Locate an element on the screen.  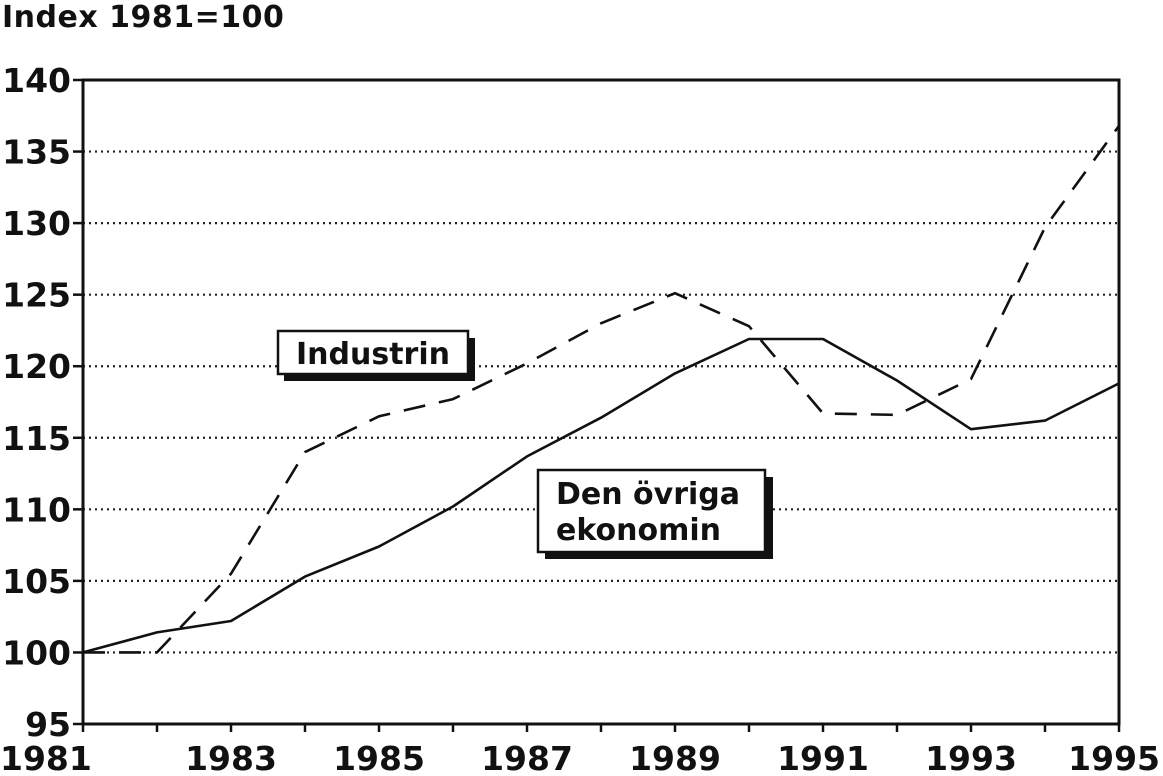
y-tick-label-130: 130 is located at coordinates (36, 223).